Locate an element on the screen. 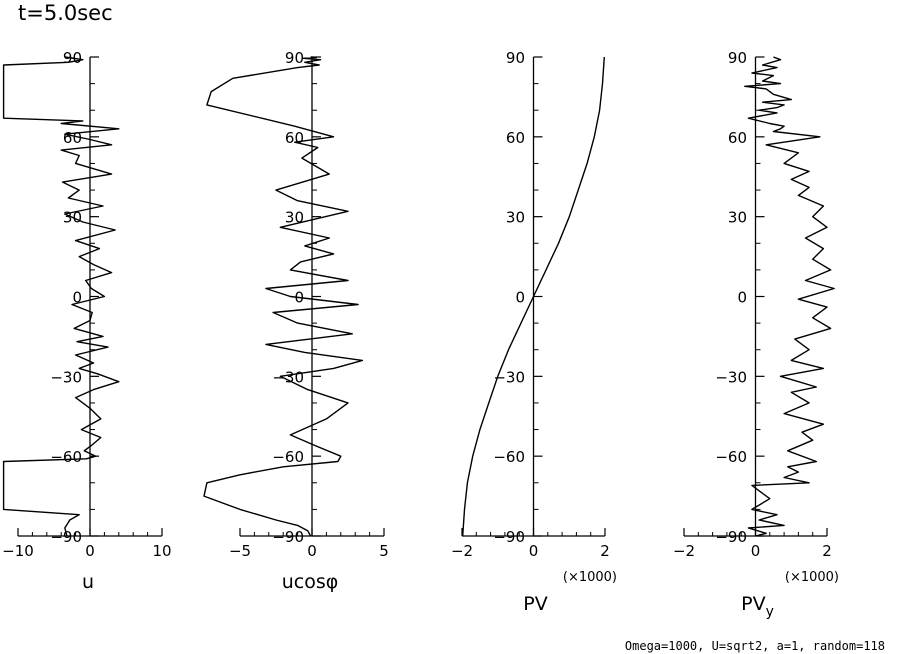 The width and height of the screenshot is (904, 654). footer-parameters: Omega=1000, U=sqrt2, a=1, random=118 is located at coordinates (755, 646).